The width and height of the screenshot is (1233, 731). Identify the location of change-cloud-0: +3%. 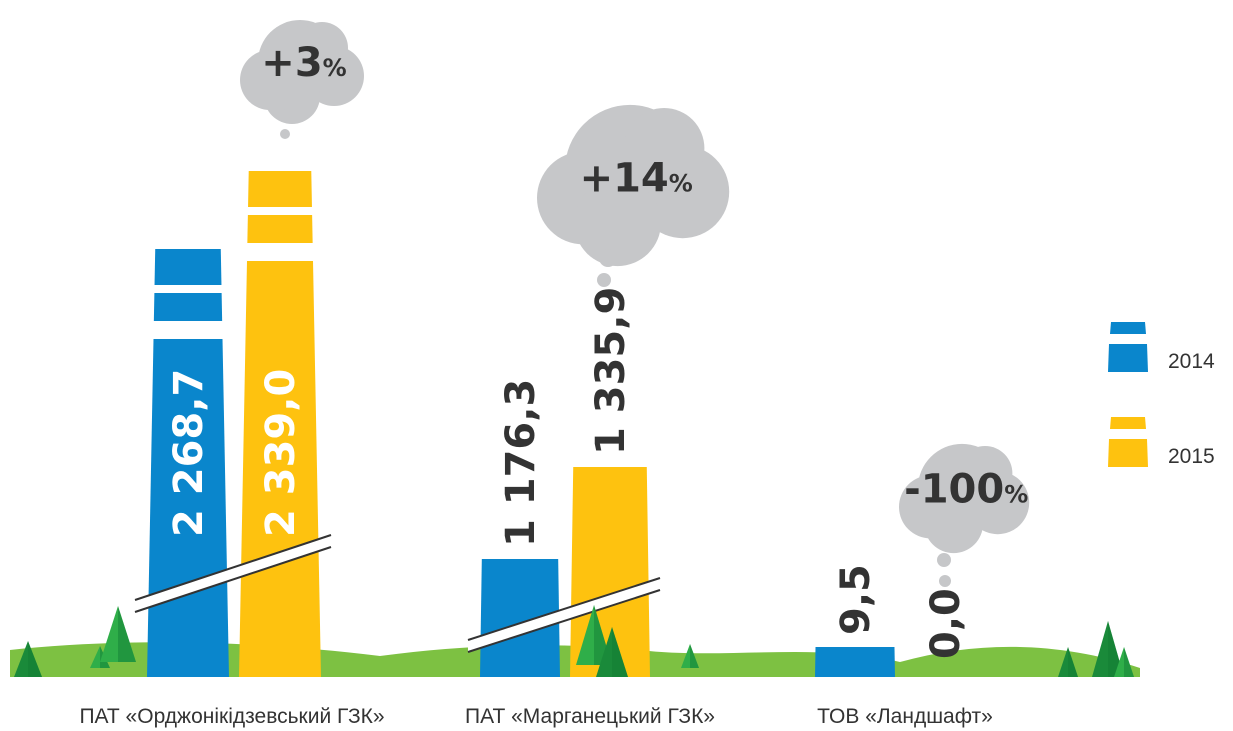
(302, 79).